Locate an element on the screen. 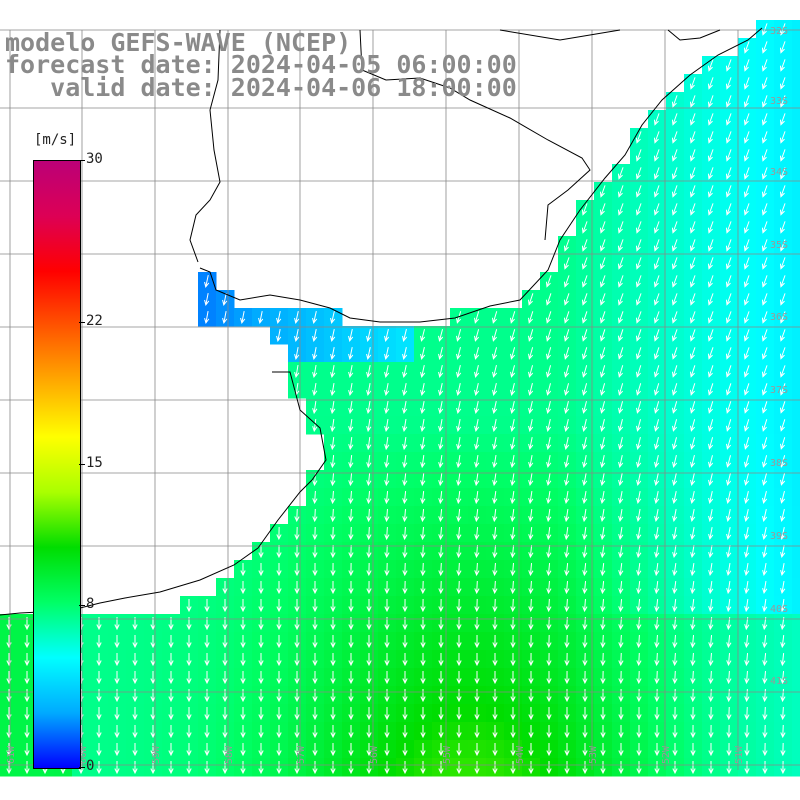 The height and width of the screenshot is (800, 800). longitude-label: 57W is located at coordinates (301, 754).